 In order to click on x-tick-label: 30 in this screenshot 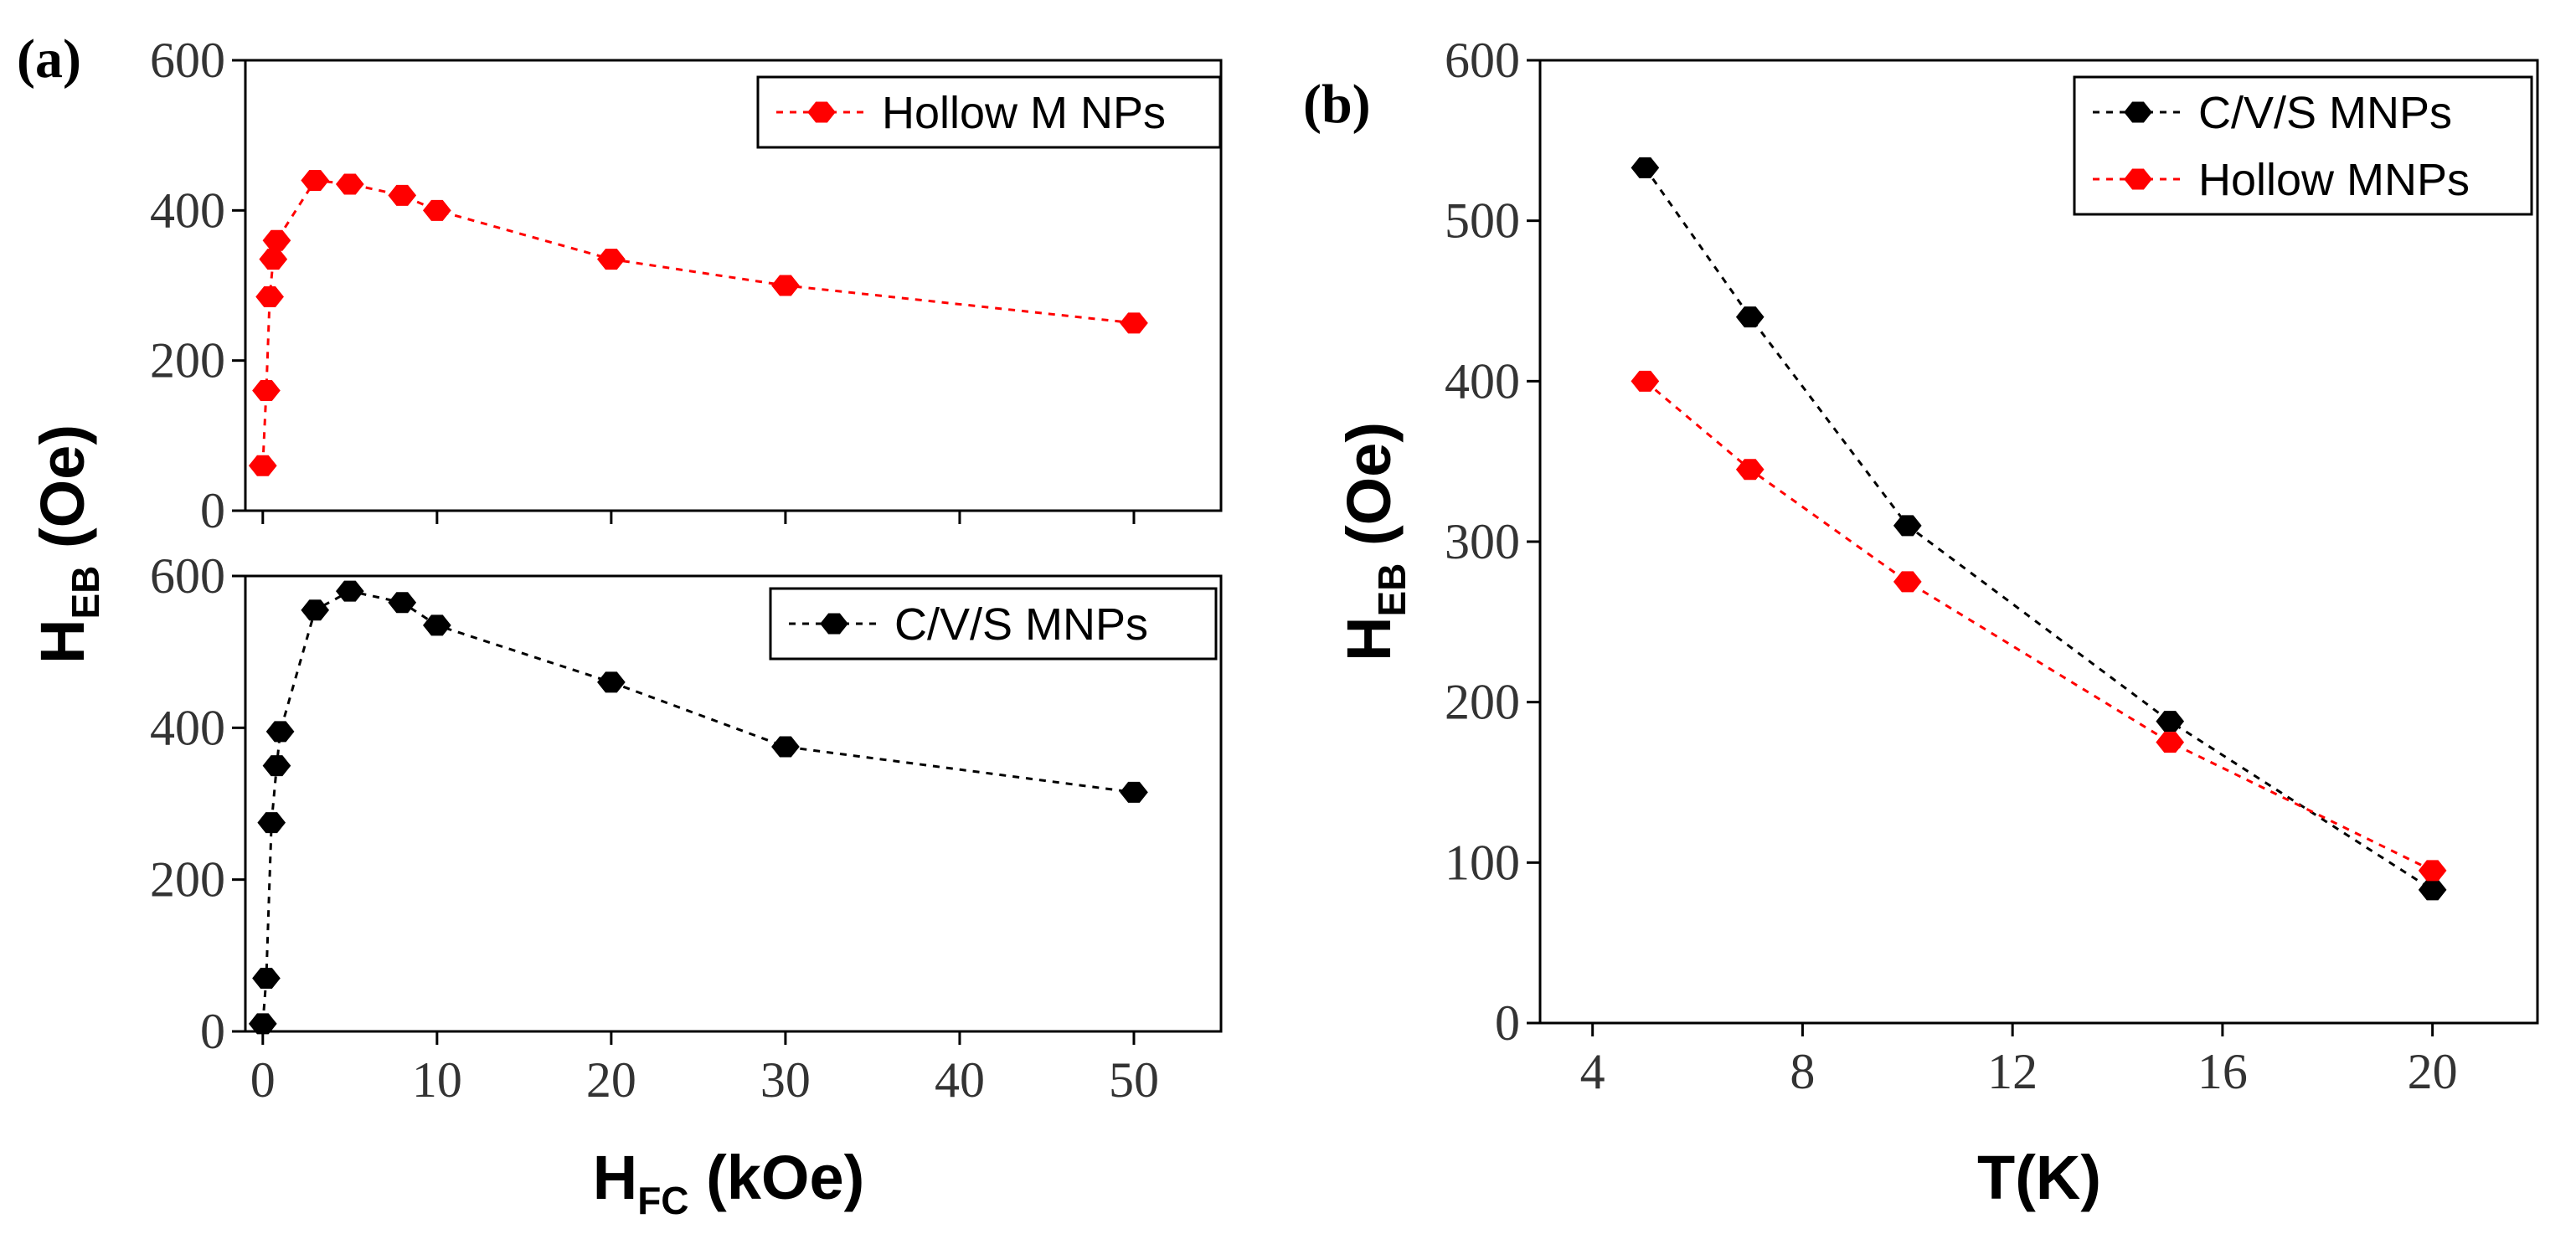, I will do `click(785, 1080)`.